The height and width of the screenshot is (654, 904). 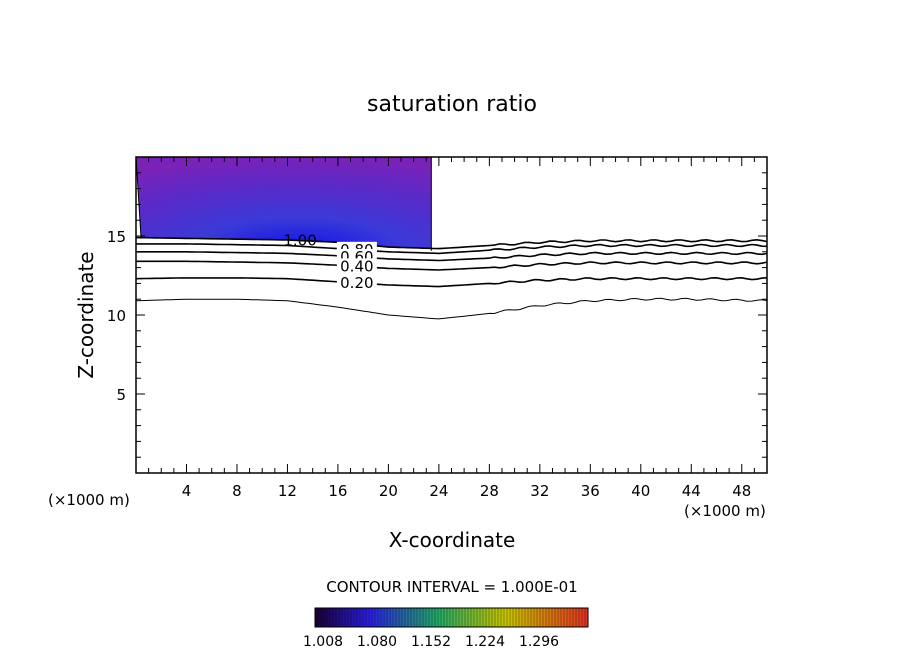 I want to click on x-tick-label: 12, so click(x=287, y=491).